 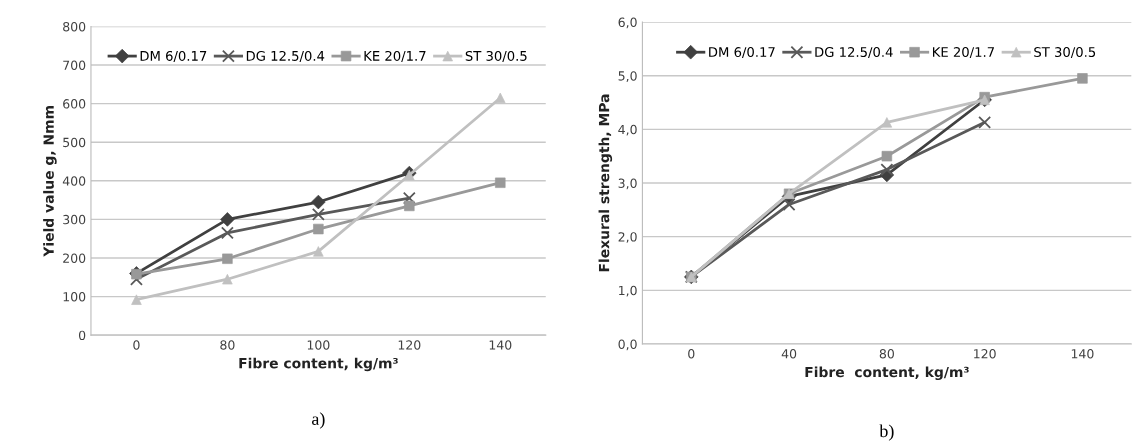 I want to click on y-tick-label: 0, so click(x=82, y=335).